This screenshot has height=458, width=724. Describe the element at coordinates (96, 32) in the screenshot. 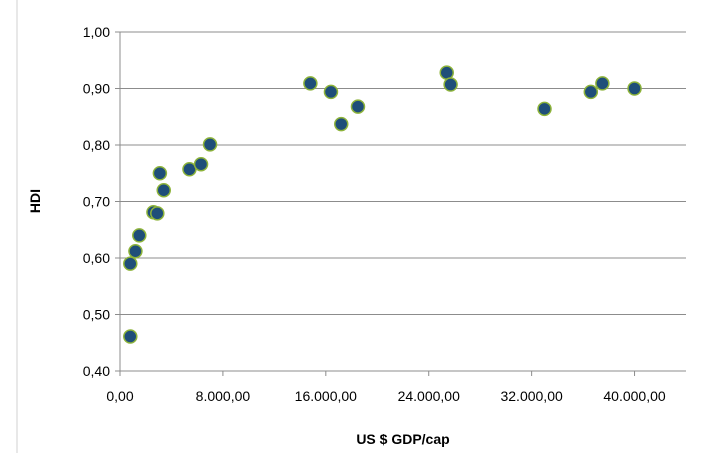

I see `y-tick-label: 1,00` at that location.